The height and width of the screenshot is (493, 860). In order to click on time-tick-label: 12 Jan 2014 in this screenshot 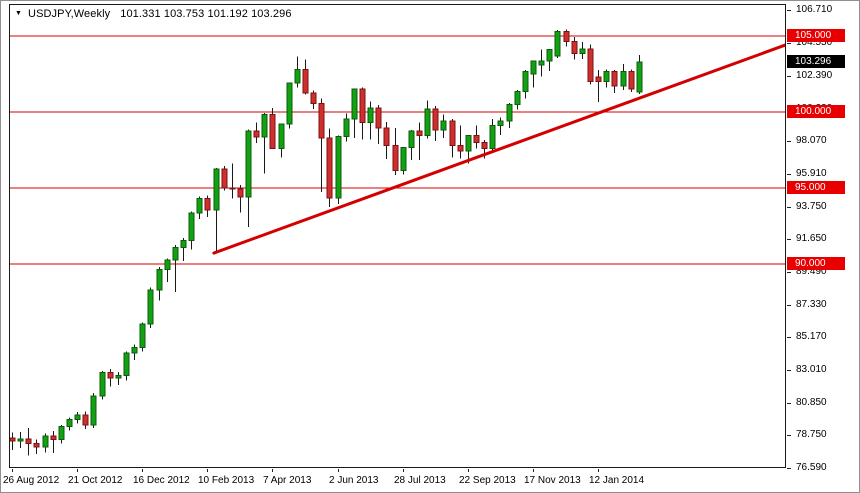, I will do `click(617, 480)`.